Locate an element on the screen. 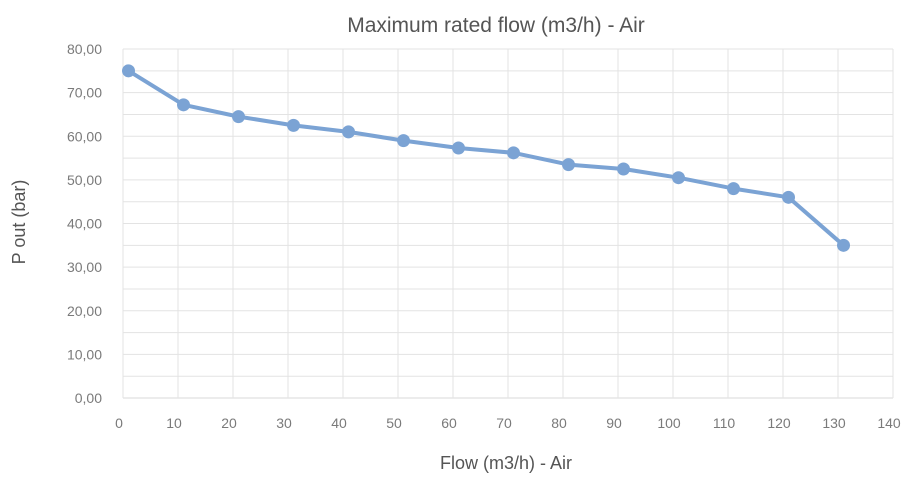 This screenshot has height=478, width=906. x-tick-label: 60 is located at coordinates (449, 423).